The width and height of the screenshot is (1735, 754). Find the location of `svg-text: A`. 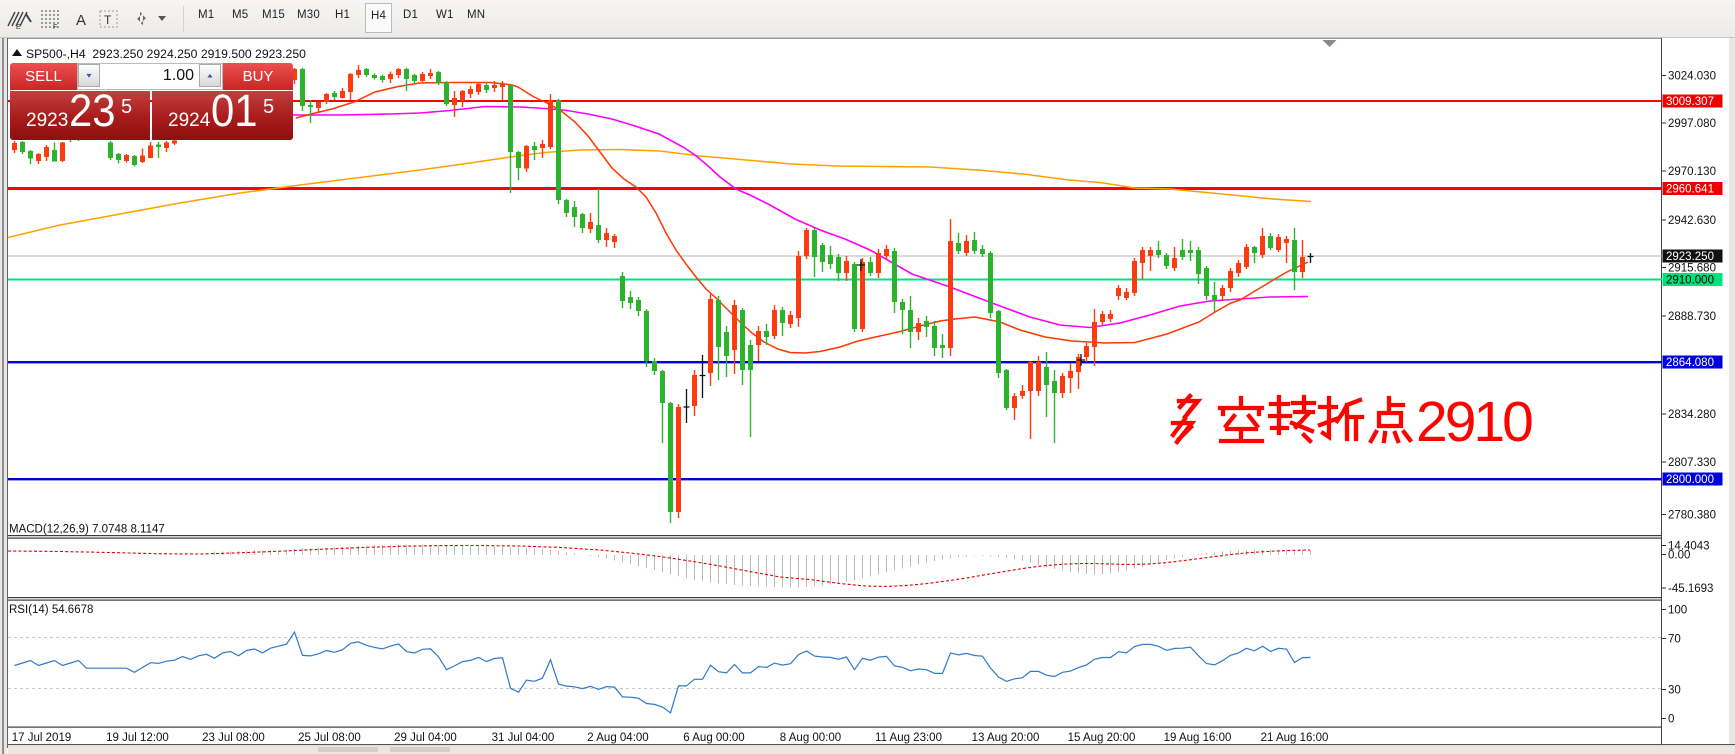

svg-text: A is located at coordinates (81, 20).